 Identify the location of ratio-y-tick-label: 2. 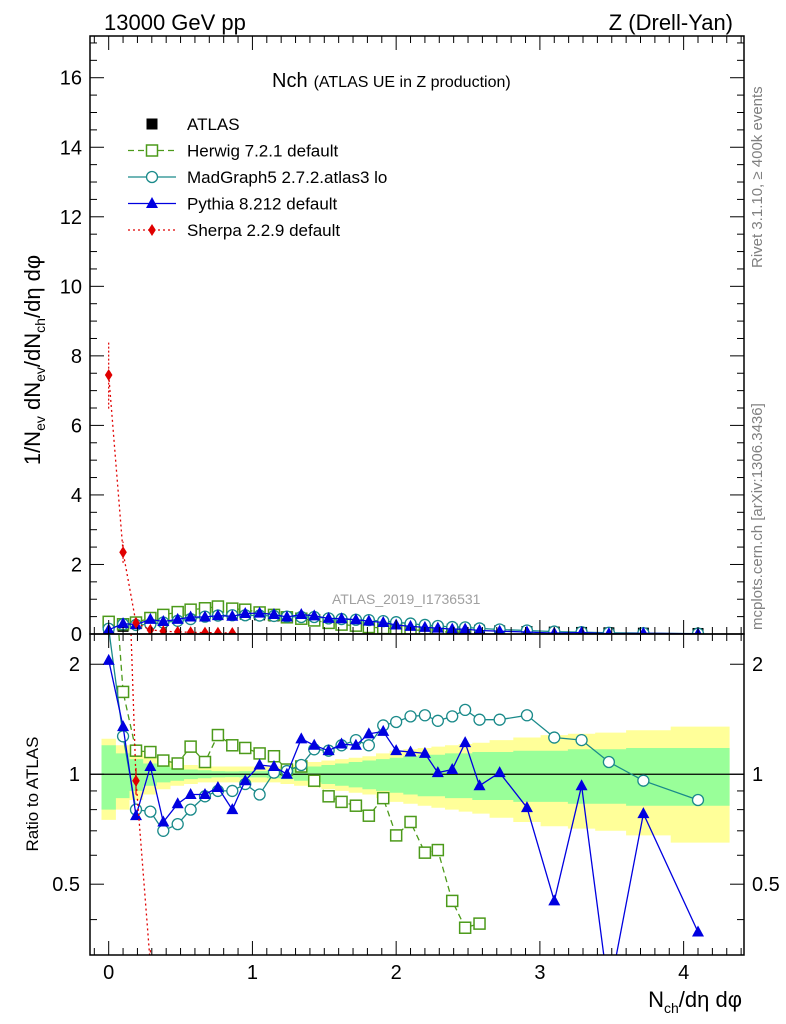
(74, 665).